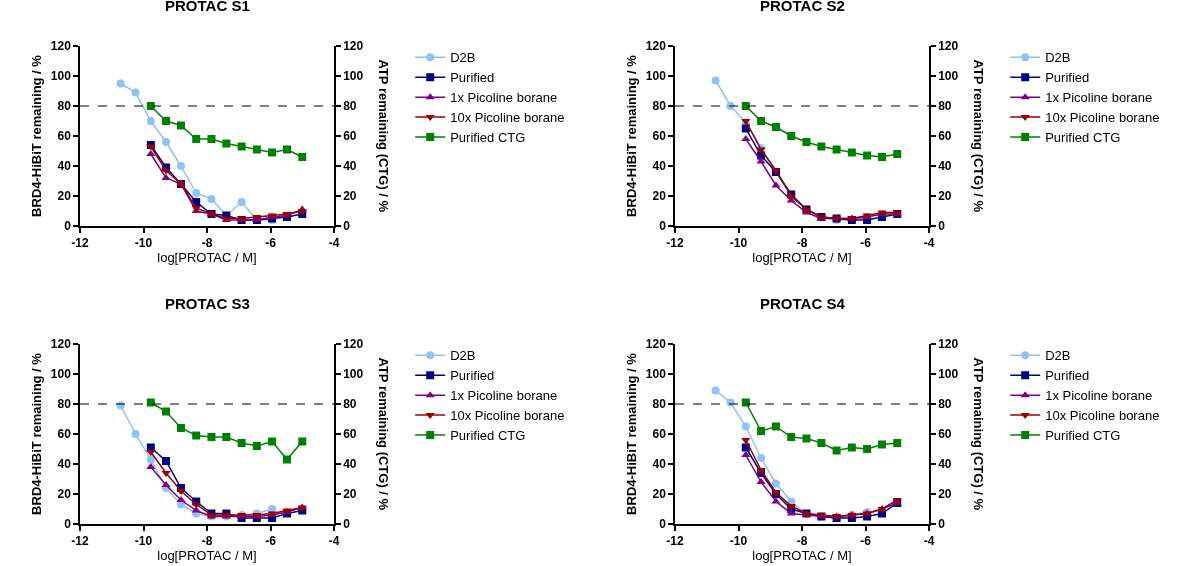  What do you see at coordinates (207, 303) in the screenshot?
I see `chart-title: PROTAC S3` at bounding box center [207, 303].